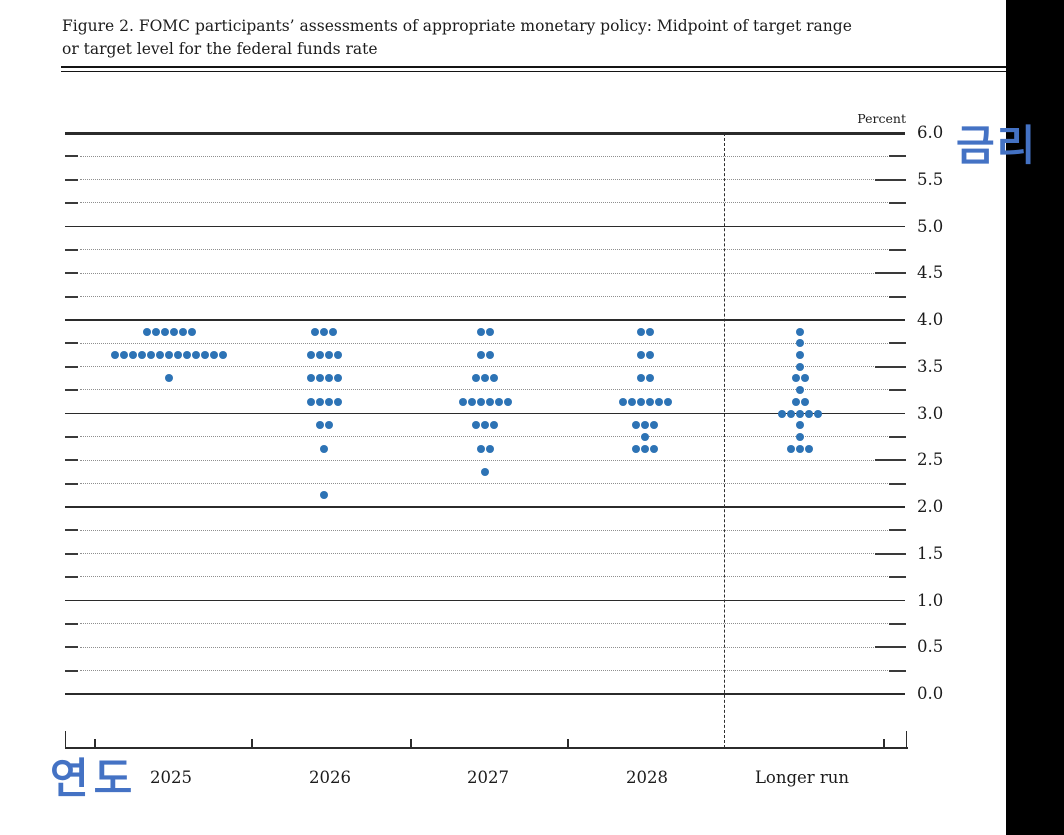  What do you see at coordinates (71, 577) in the screenshot?
I see `y-tick-left-1.25` at bounding box center [71, 577].